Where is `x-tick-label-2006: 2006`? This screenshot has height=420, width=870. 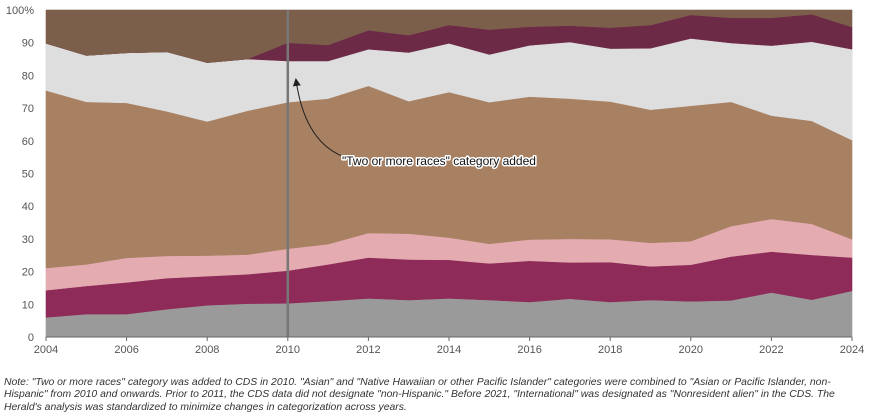
x-tick-label-2006: 2006 is located at coordinates (126, 350).